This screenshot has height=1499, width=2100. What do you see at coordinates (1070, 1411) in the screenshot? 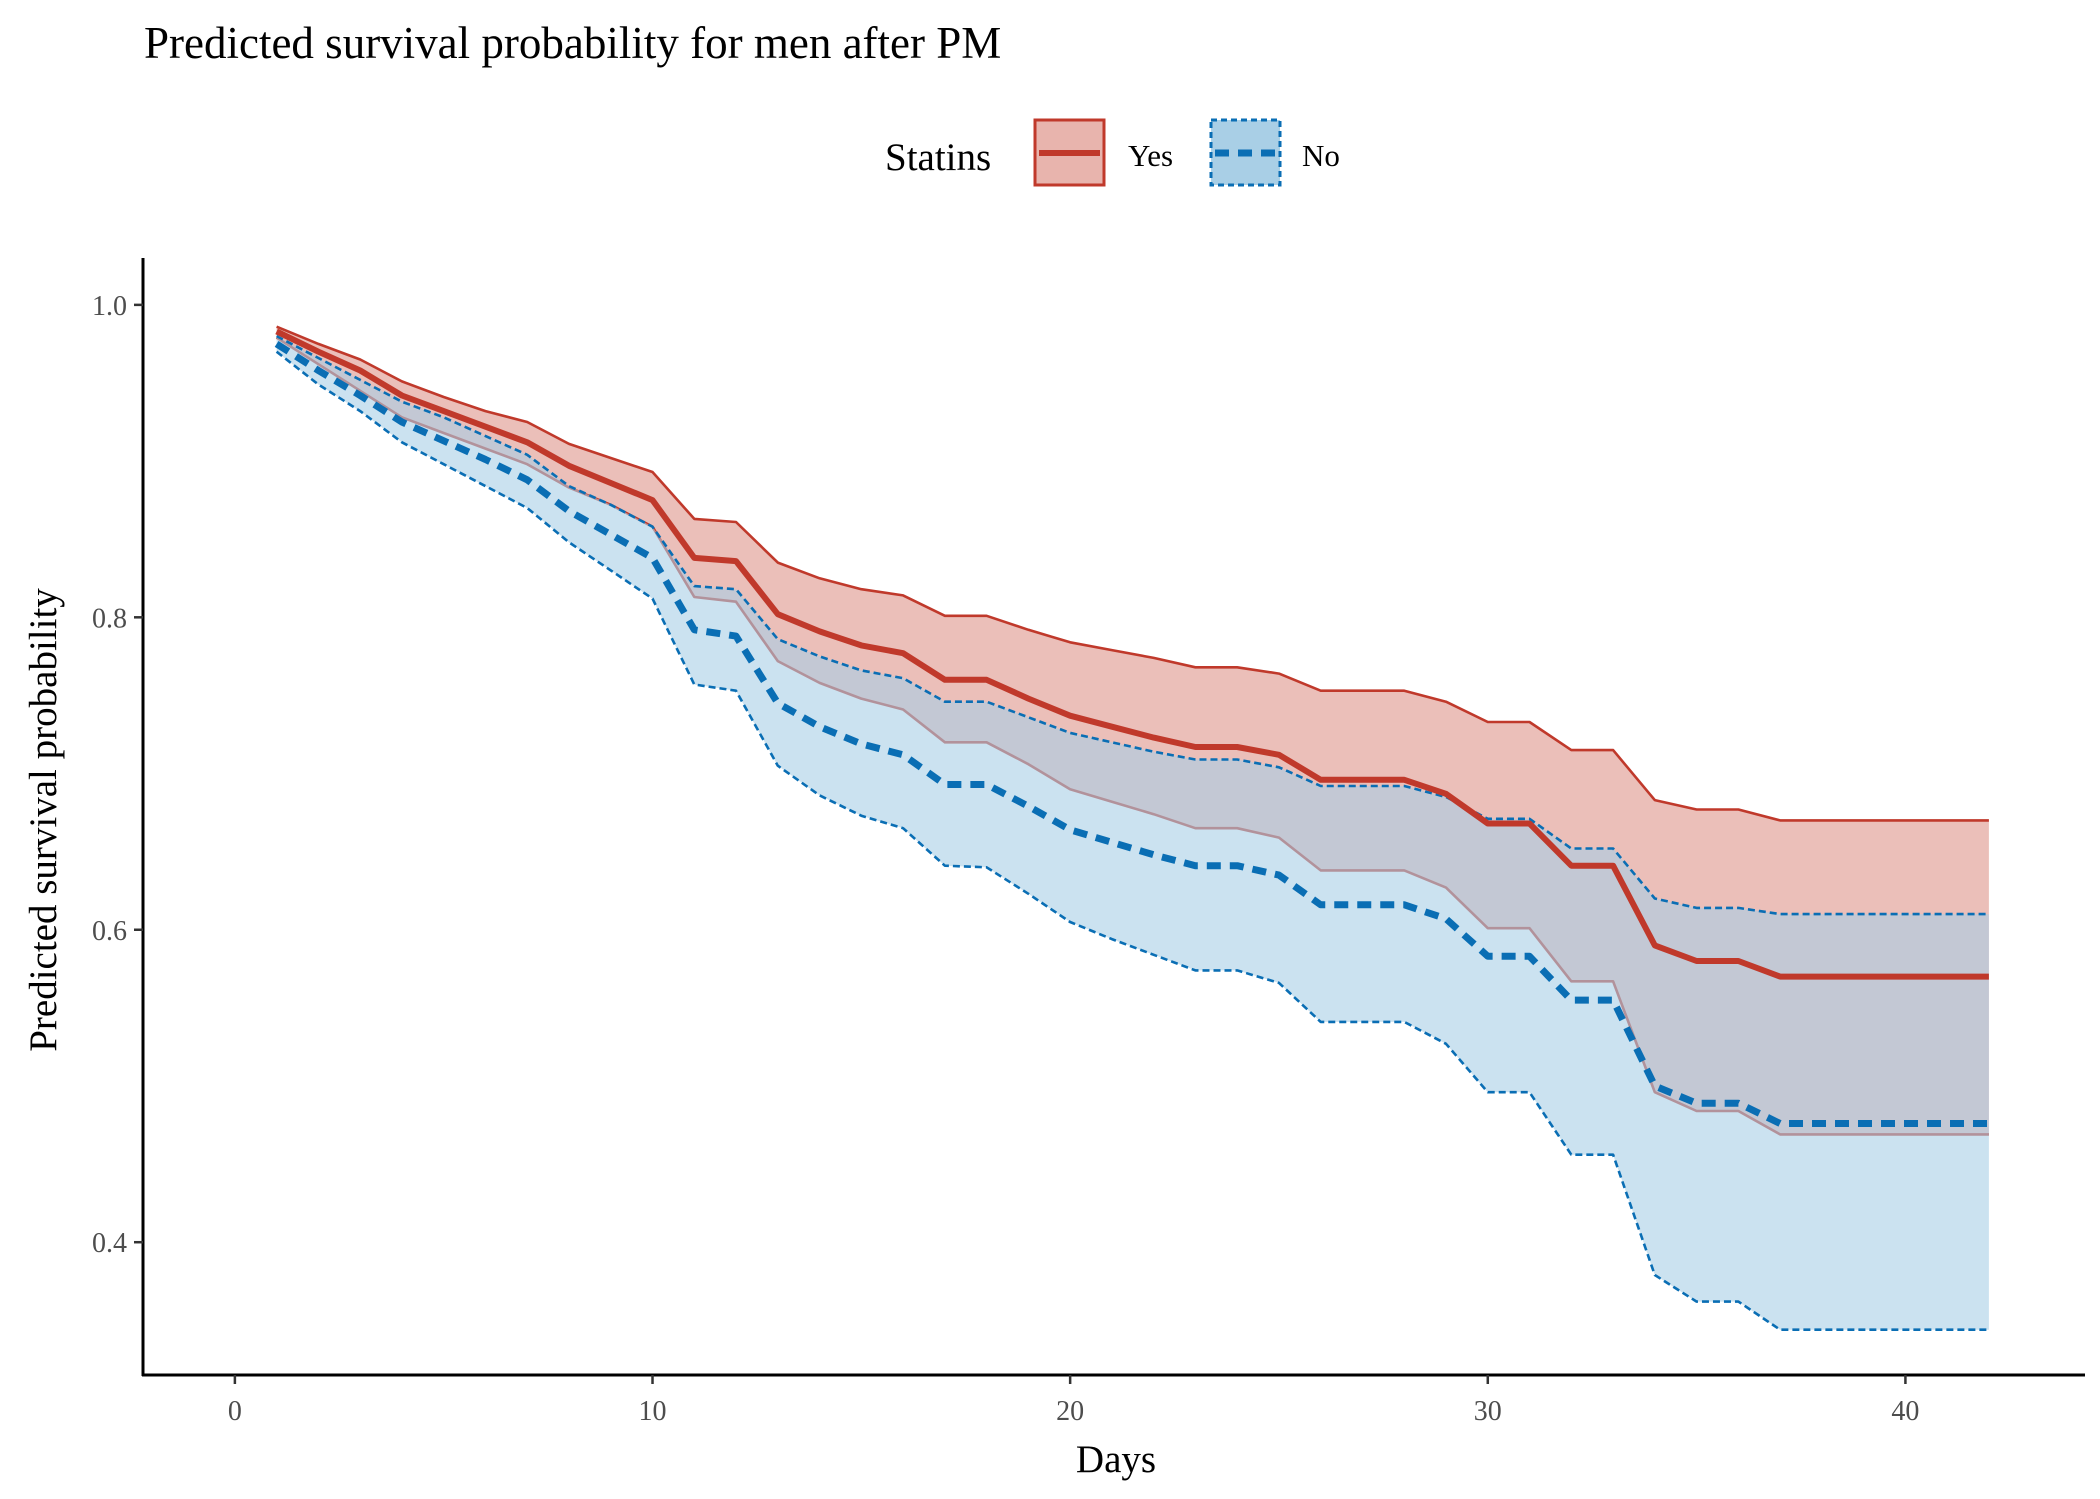
I see `x-tick-label: 20` at bounding box center [1070, 1411].